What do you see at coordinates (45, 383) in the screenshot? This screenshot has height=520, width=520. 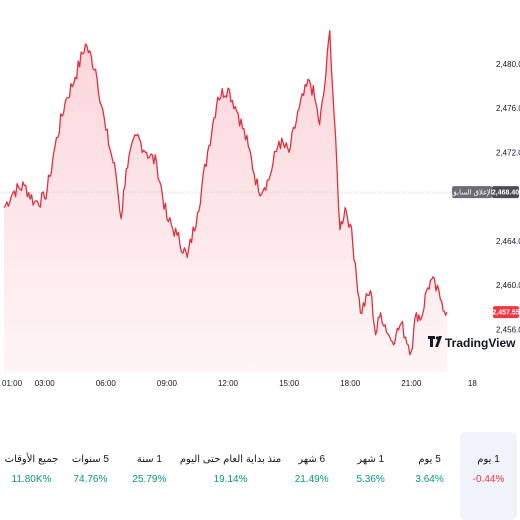 I see `x-tick-label: 03:00` at bounding box center [45, 383].